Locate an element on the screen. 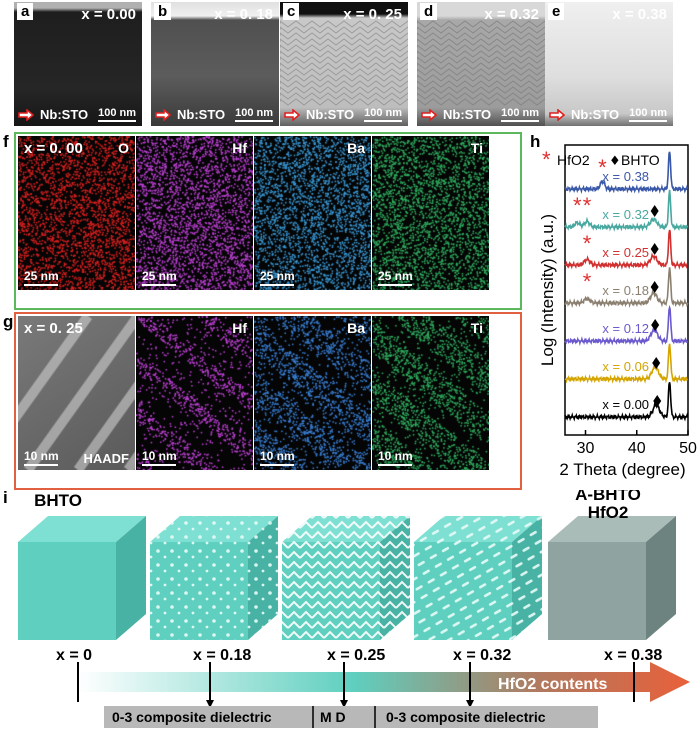  element-label: Hf is located at coordinates (239, 148).